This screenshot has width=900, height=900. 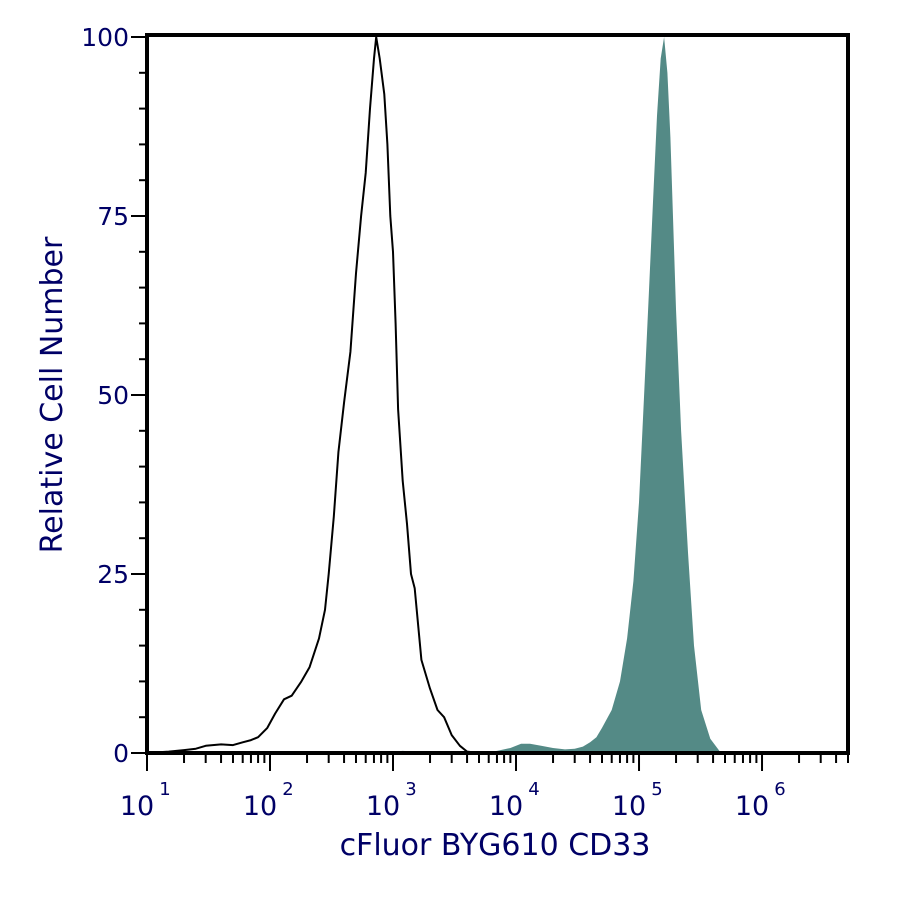 What do you see at coordinates (113, 216) in the screenshot?
I see `y-tick-label: 75` at bounding box center [113, 216].